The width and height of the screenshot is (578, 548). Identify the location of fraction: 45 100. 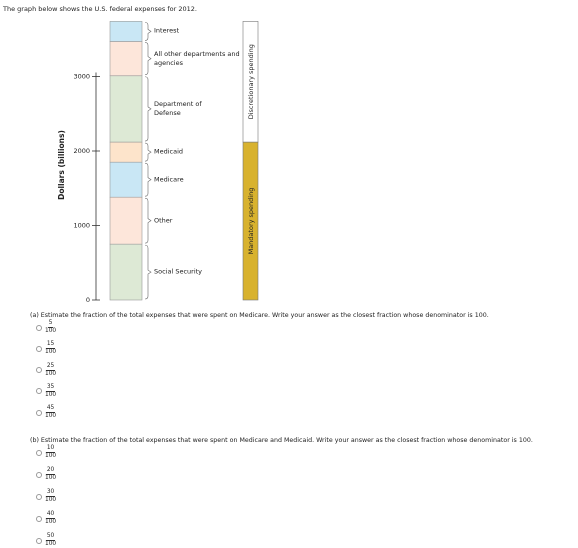
(50, 412).